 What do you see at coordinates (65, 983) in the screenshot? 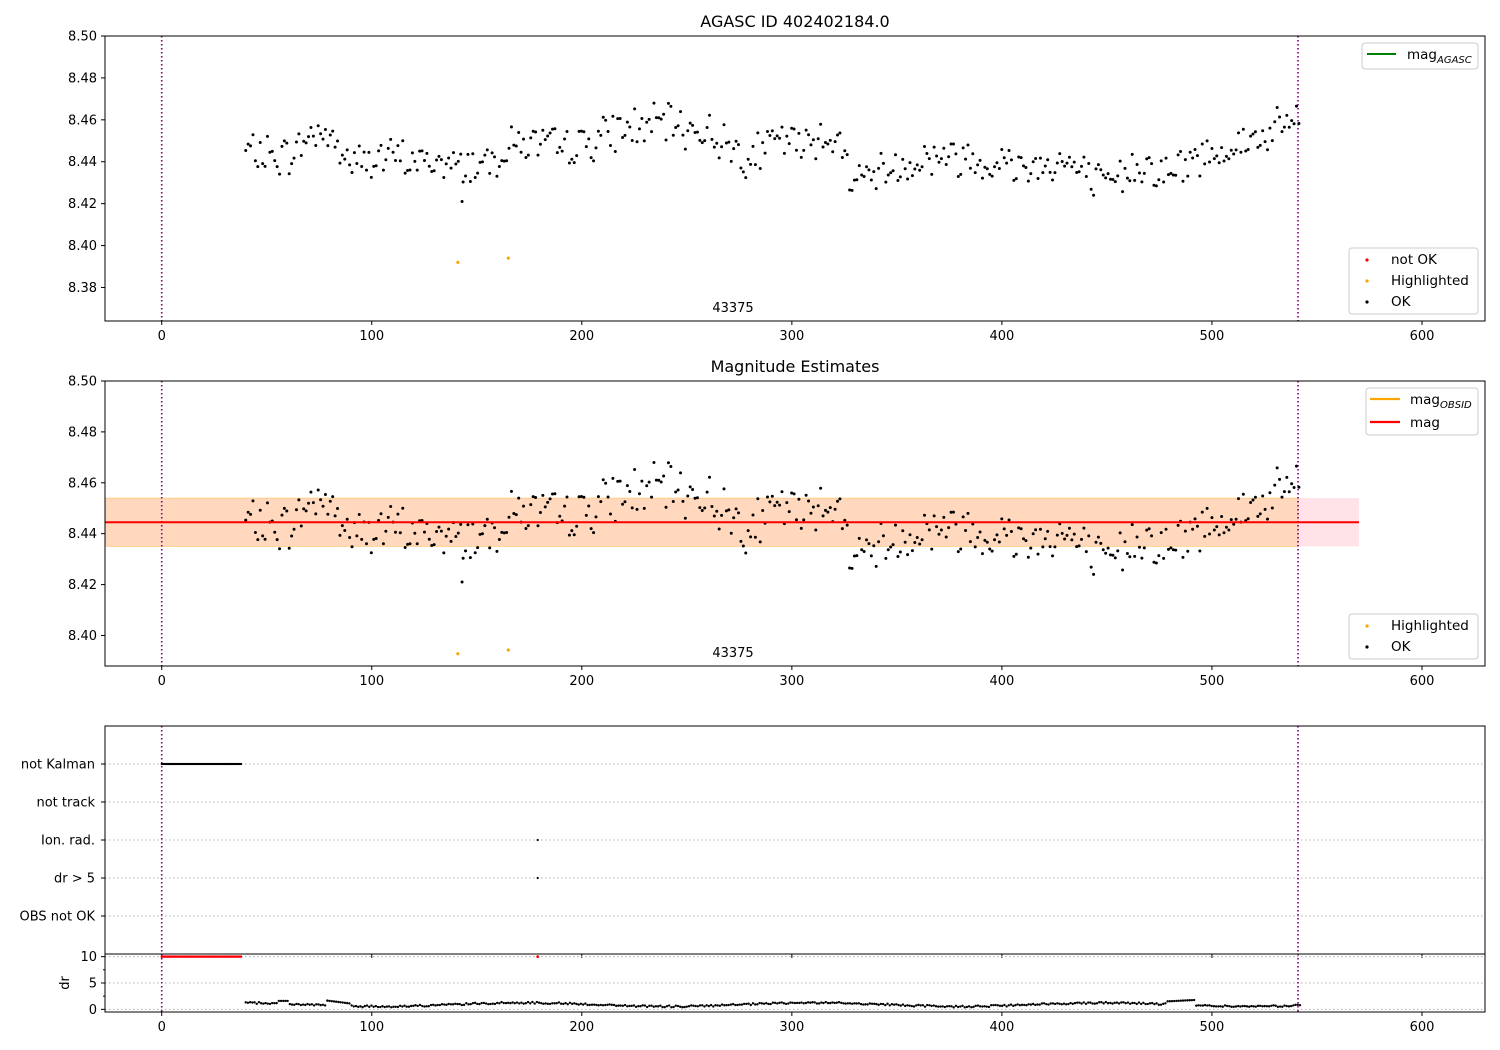
I see `dr-axis-label: dr` at bounding box center [65, 983].